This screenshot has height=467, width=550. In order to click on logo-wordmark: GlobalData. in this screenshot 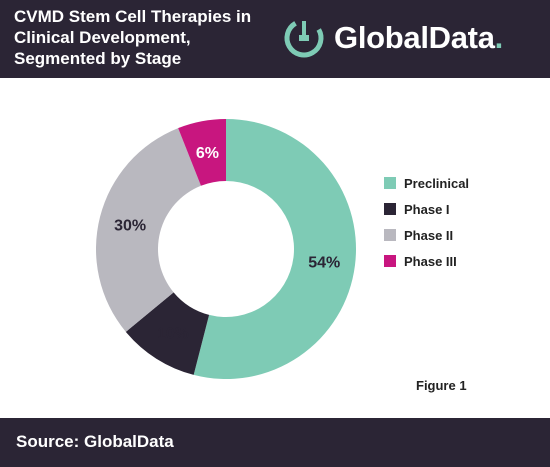, I will do `click(419, 37)`.